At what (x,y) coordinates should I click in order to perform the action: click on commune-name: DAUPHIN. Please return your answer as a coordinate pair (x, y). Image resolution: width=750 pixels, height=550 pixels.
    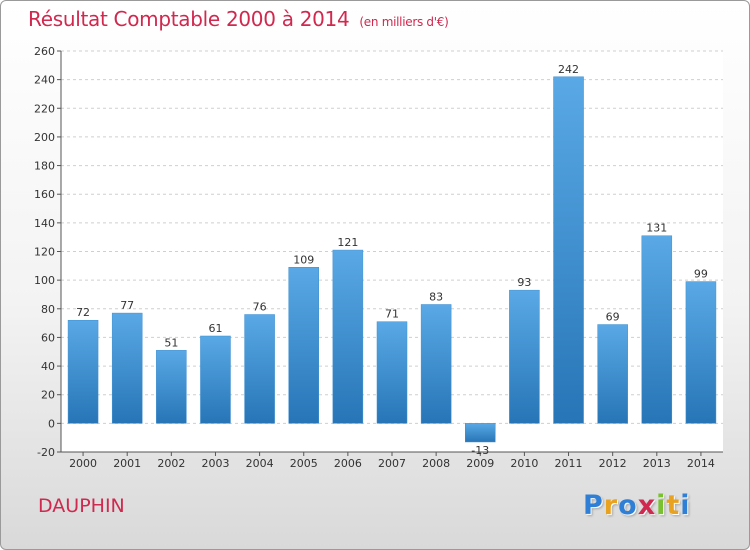
    Looking at the image, I should click on (81, 506).